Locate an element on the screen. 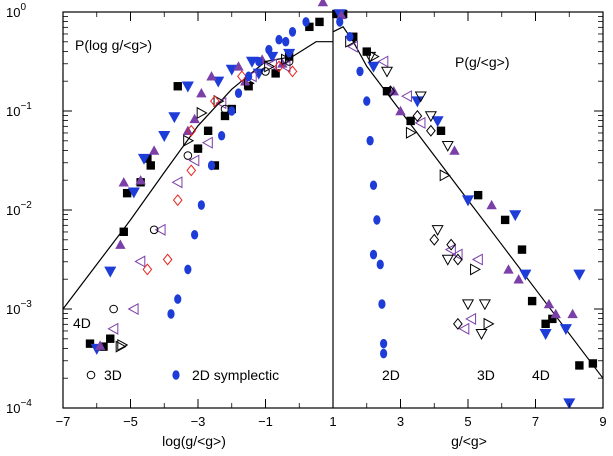  x-tick-label: 1 is located at coordinates (332, 421).